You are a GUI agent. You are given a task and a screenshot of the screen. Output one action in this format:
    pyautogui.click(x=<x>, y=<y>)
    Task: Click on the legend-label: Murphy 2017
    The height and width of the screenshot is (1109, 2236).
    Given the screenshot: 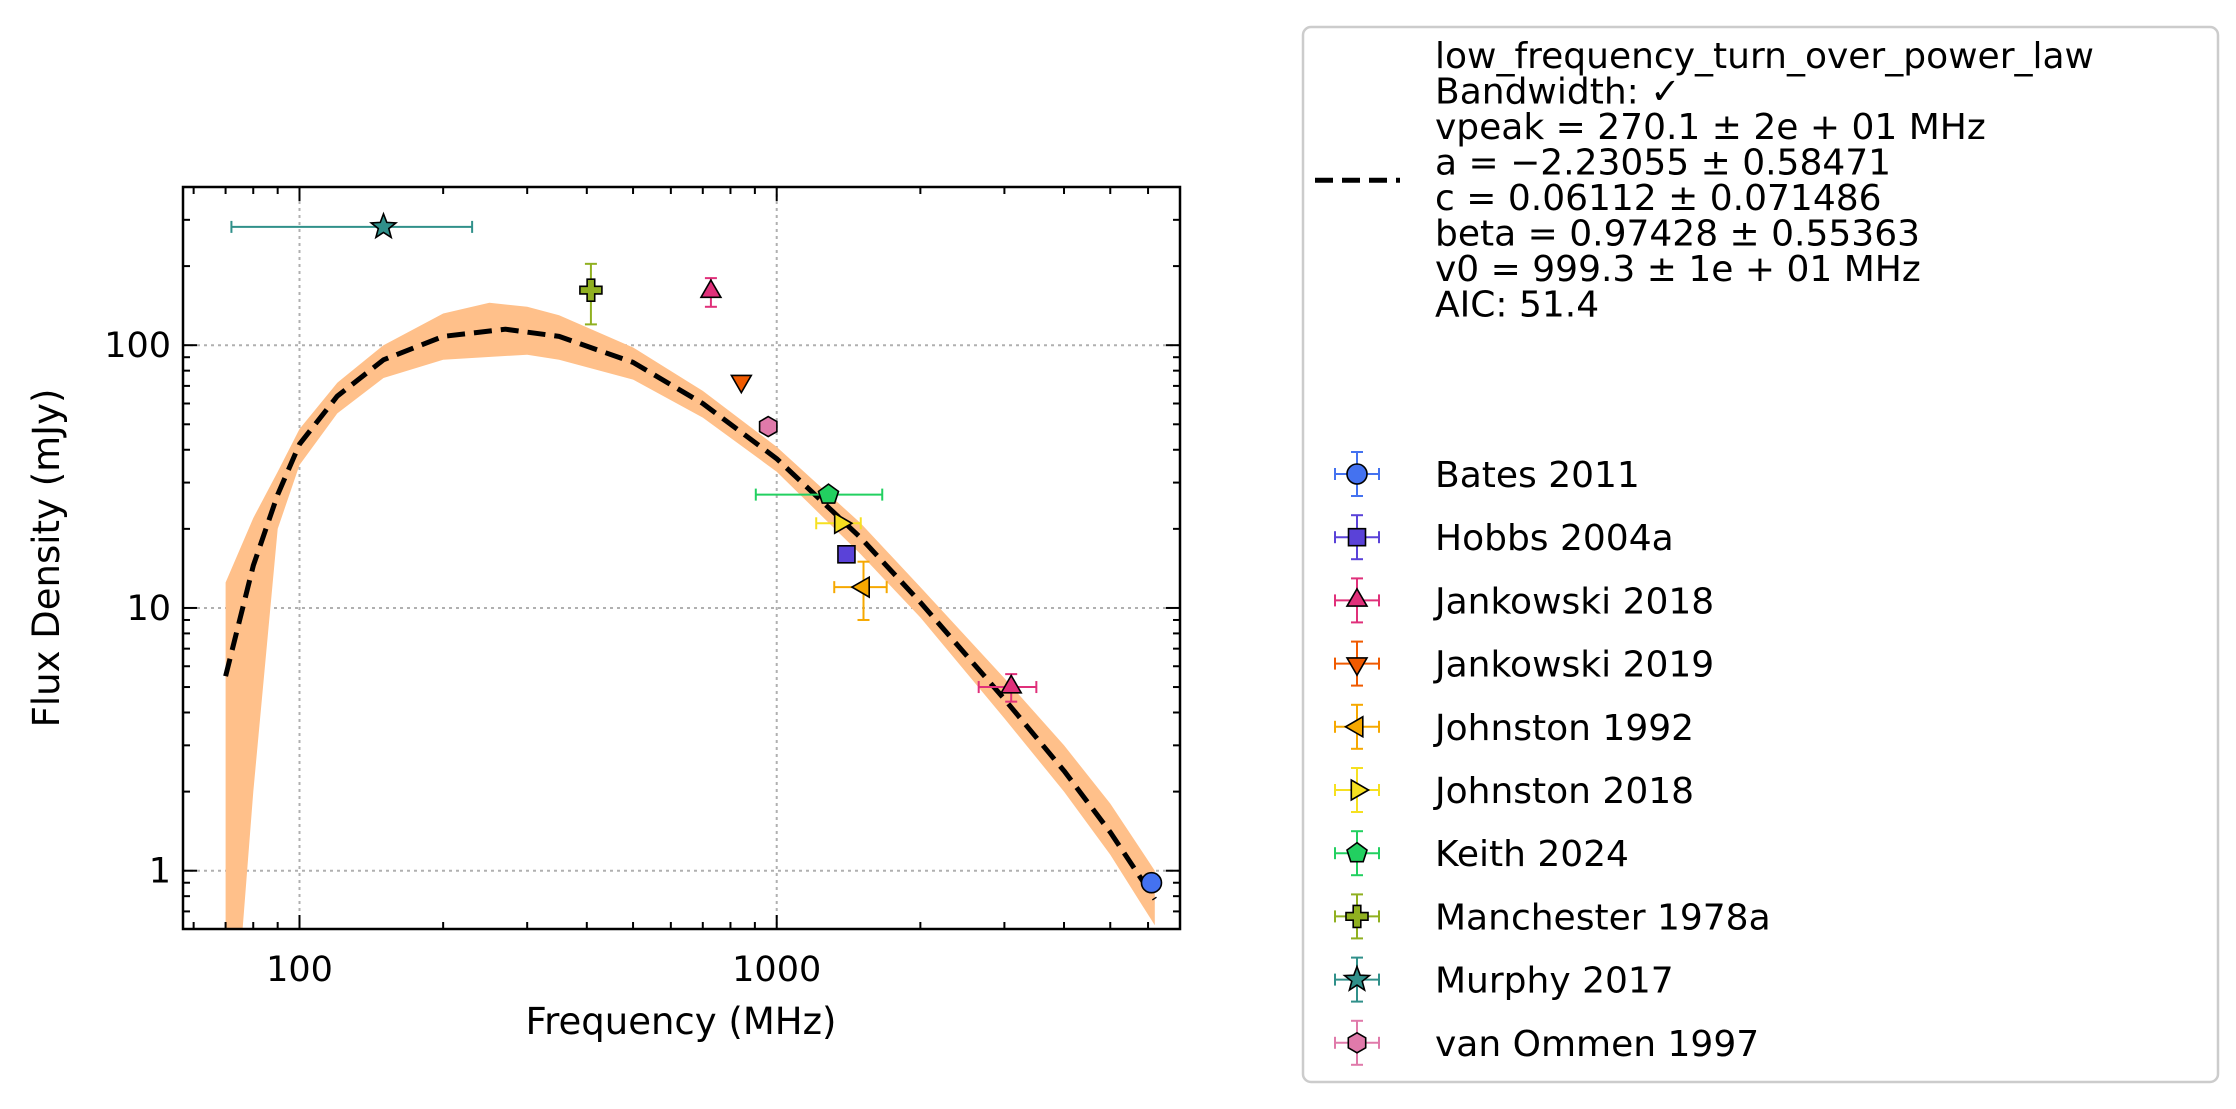 What is the action you would take?
    pyautogui.click(x=1554, y=981)
    